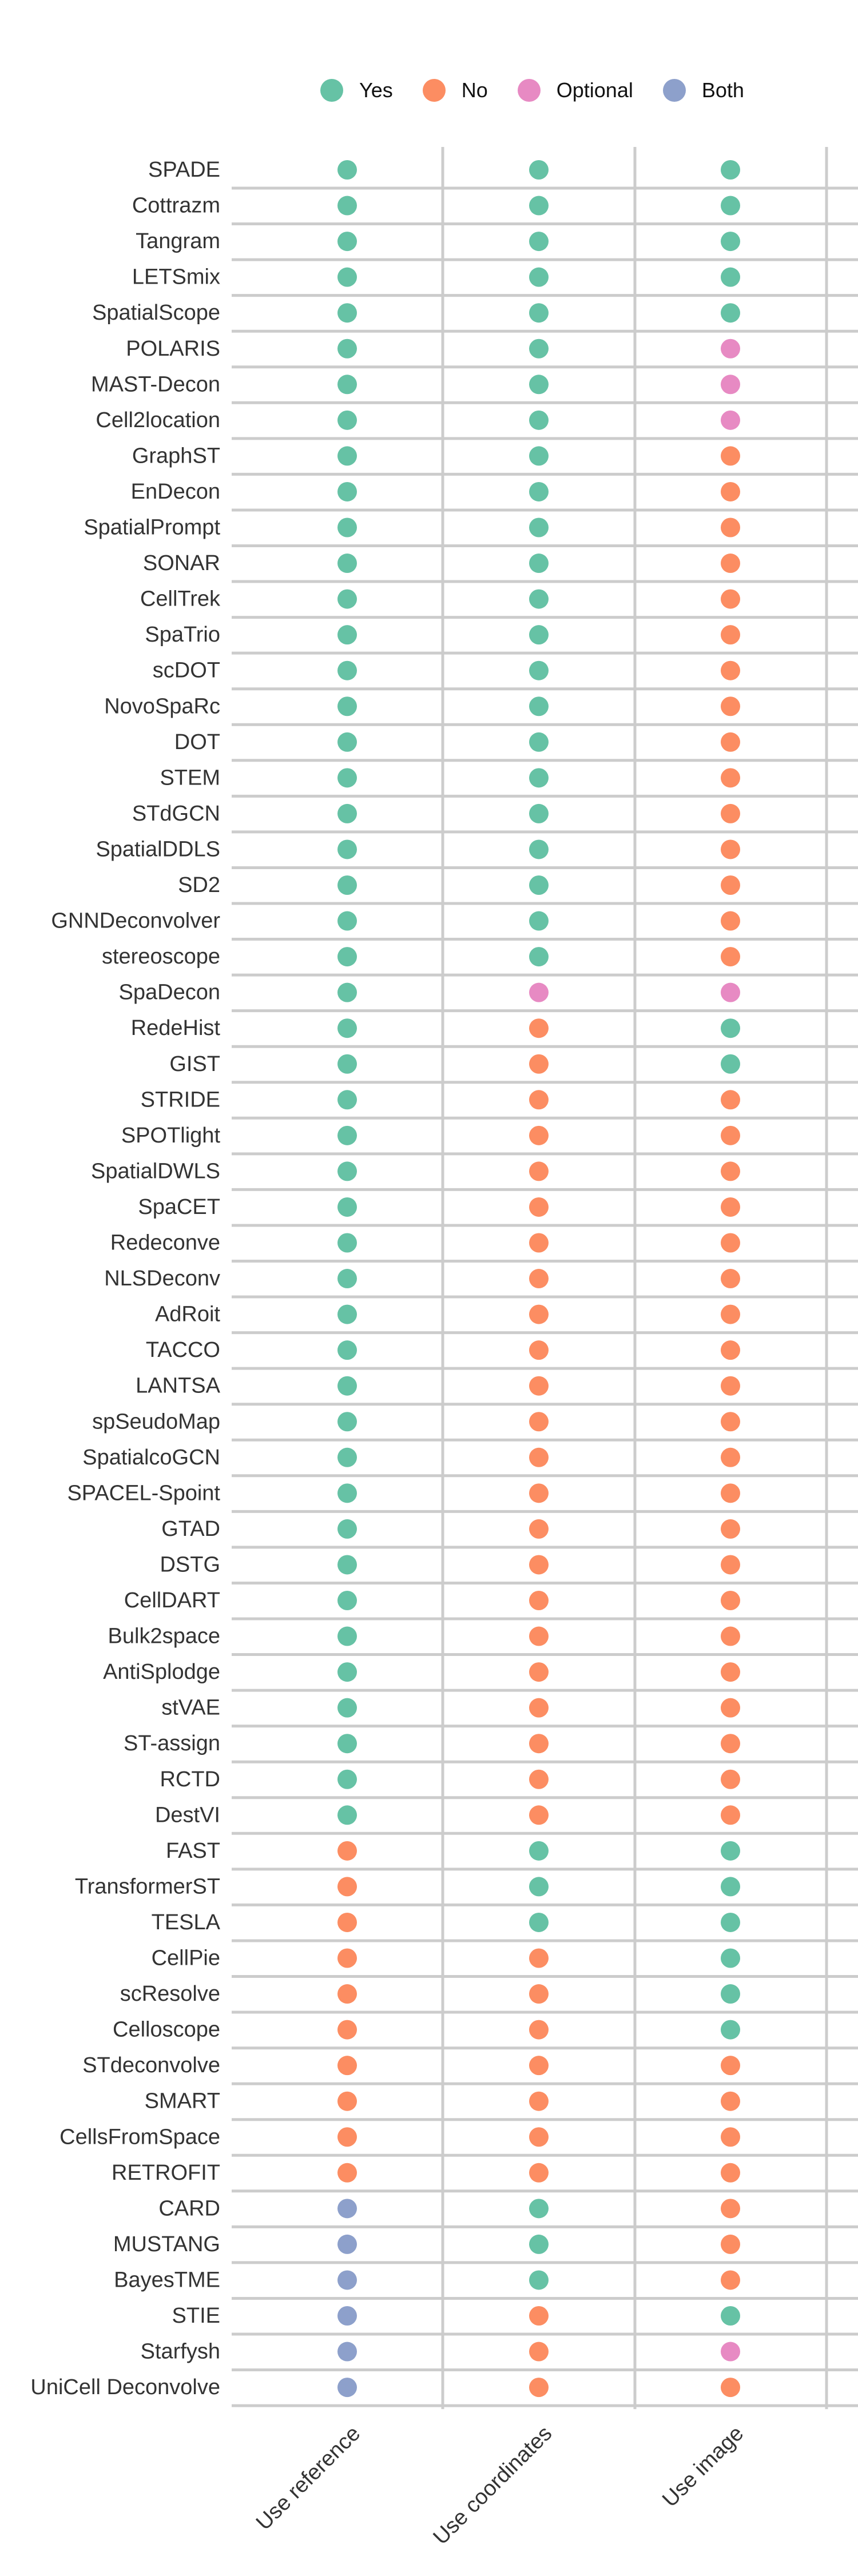  What do you see at coordinates (187, 1815) in the screenshot?
I see `method-label: DestVI` at bounding box center [187, 1815].